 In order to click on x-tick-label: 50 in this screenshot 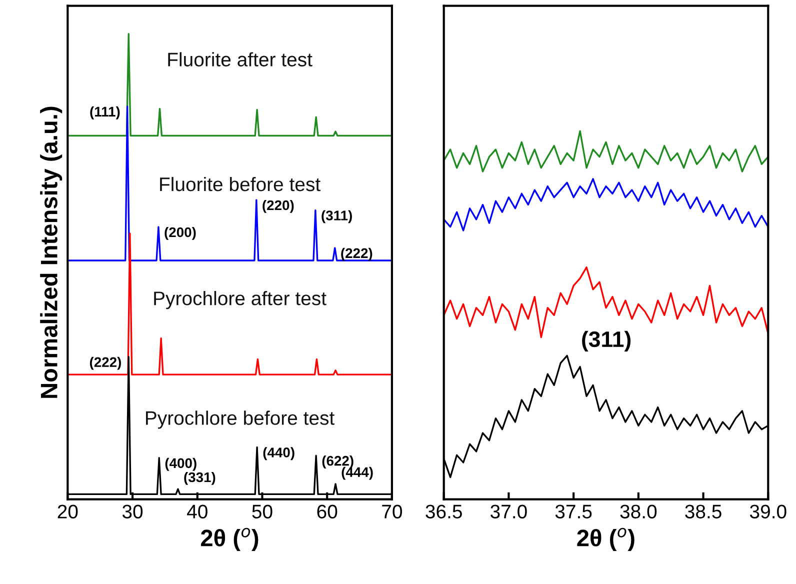, I will do `click(262, 511)`.